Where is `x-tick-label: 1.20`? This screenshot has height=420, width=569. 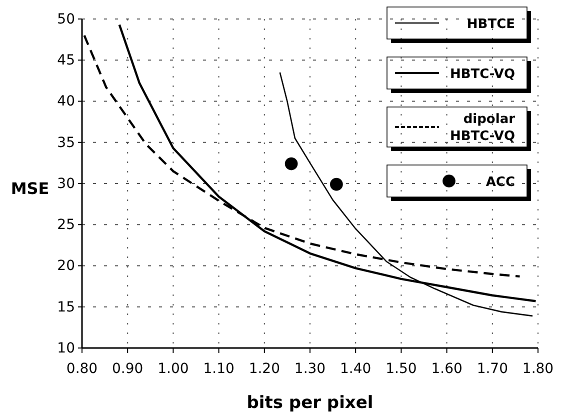
x-tick-label: 1.20 is located at coordinates (264, 368).